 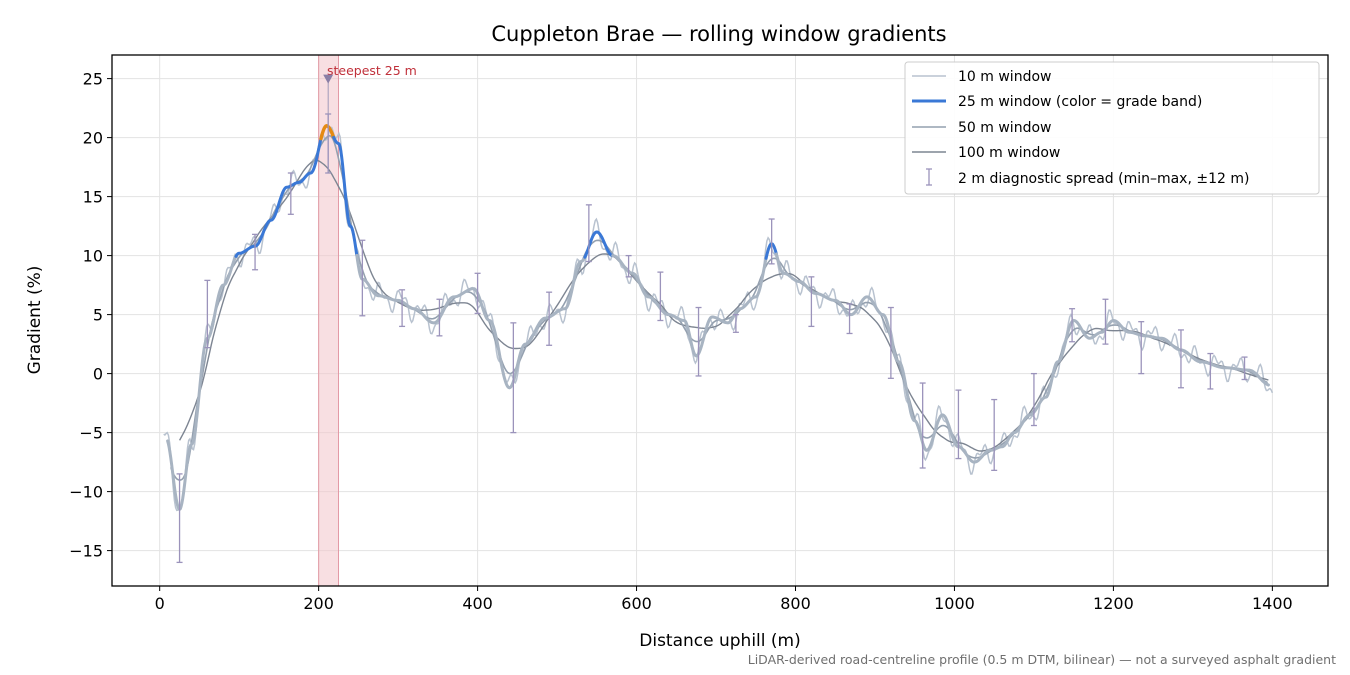 What do you see at coordinates (93, 79) in the screenshot?
I see `y-tick-label: 25` at bounding box center [93, 79].